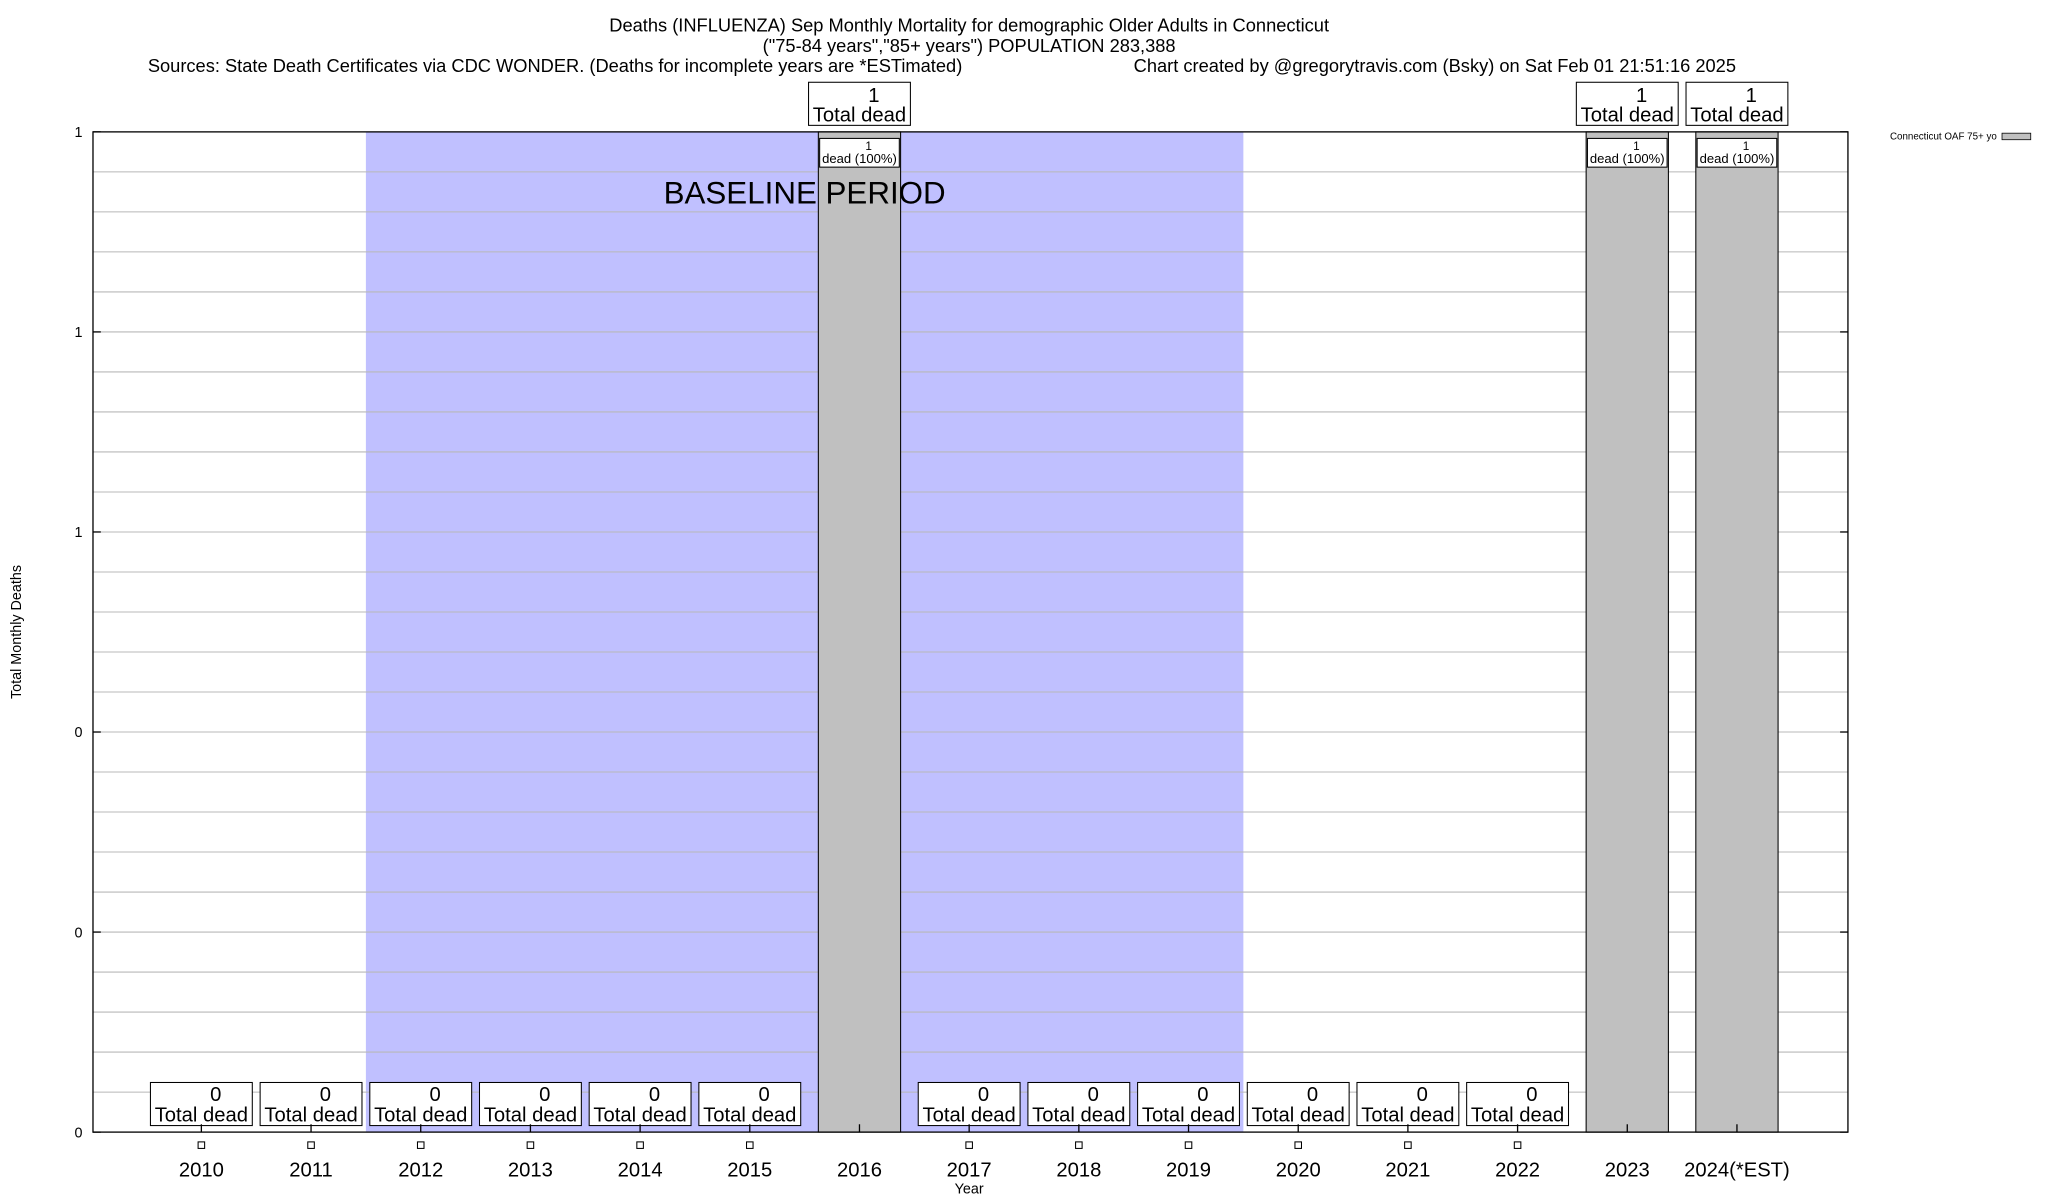  What do you see at coordinates (1737, 1170) in the screenshot?
I see `x-tick-label: 2024(*EST)` at bounding box center [1737, 1170].